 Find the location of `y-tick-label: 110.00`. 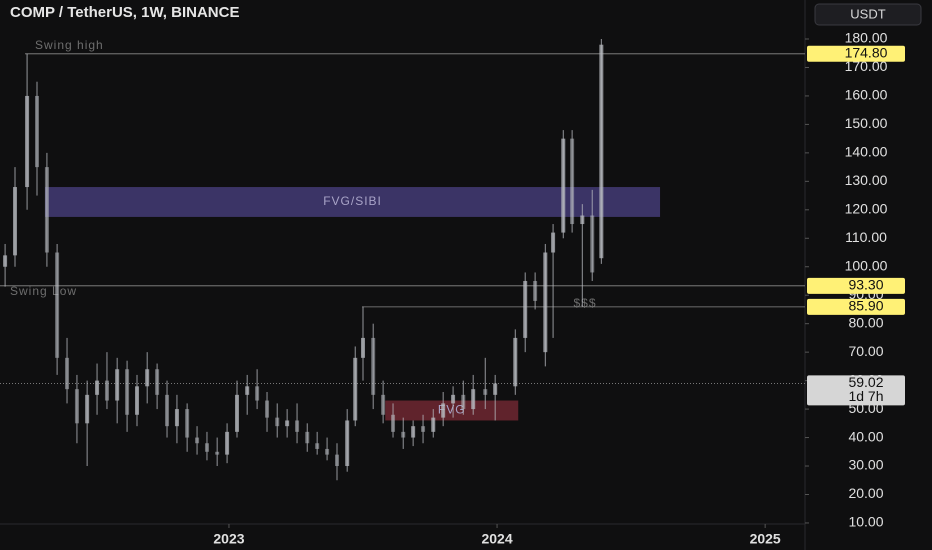

y-tick-label: 110.00 is located at coordinates (866, 237).